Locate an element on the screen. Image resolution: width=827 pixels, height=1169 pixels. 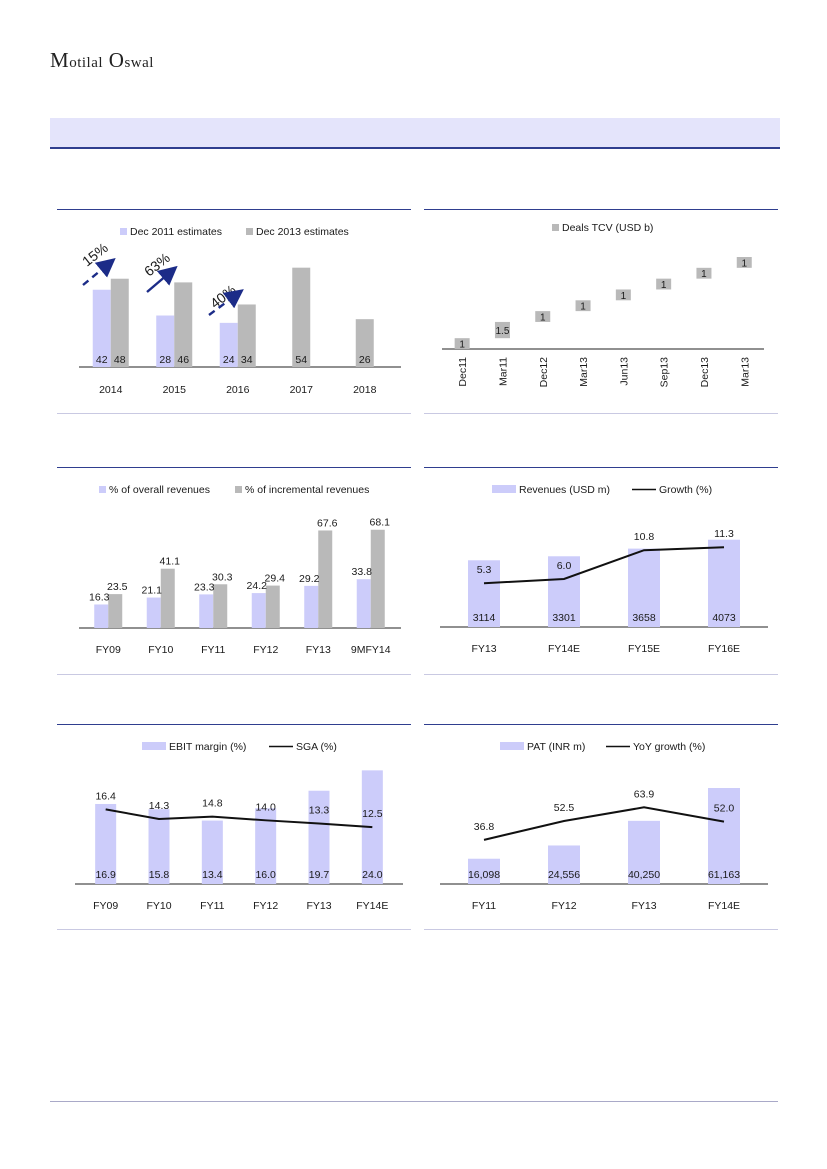
label-incremental-FY10: 41.1 is located at coordinates (170, 562).